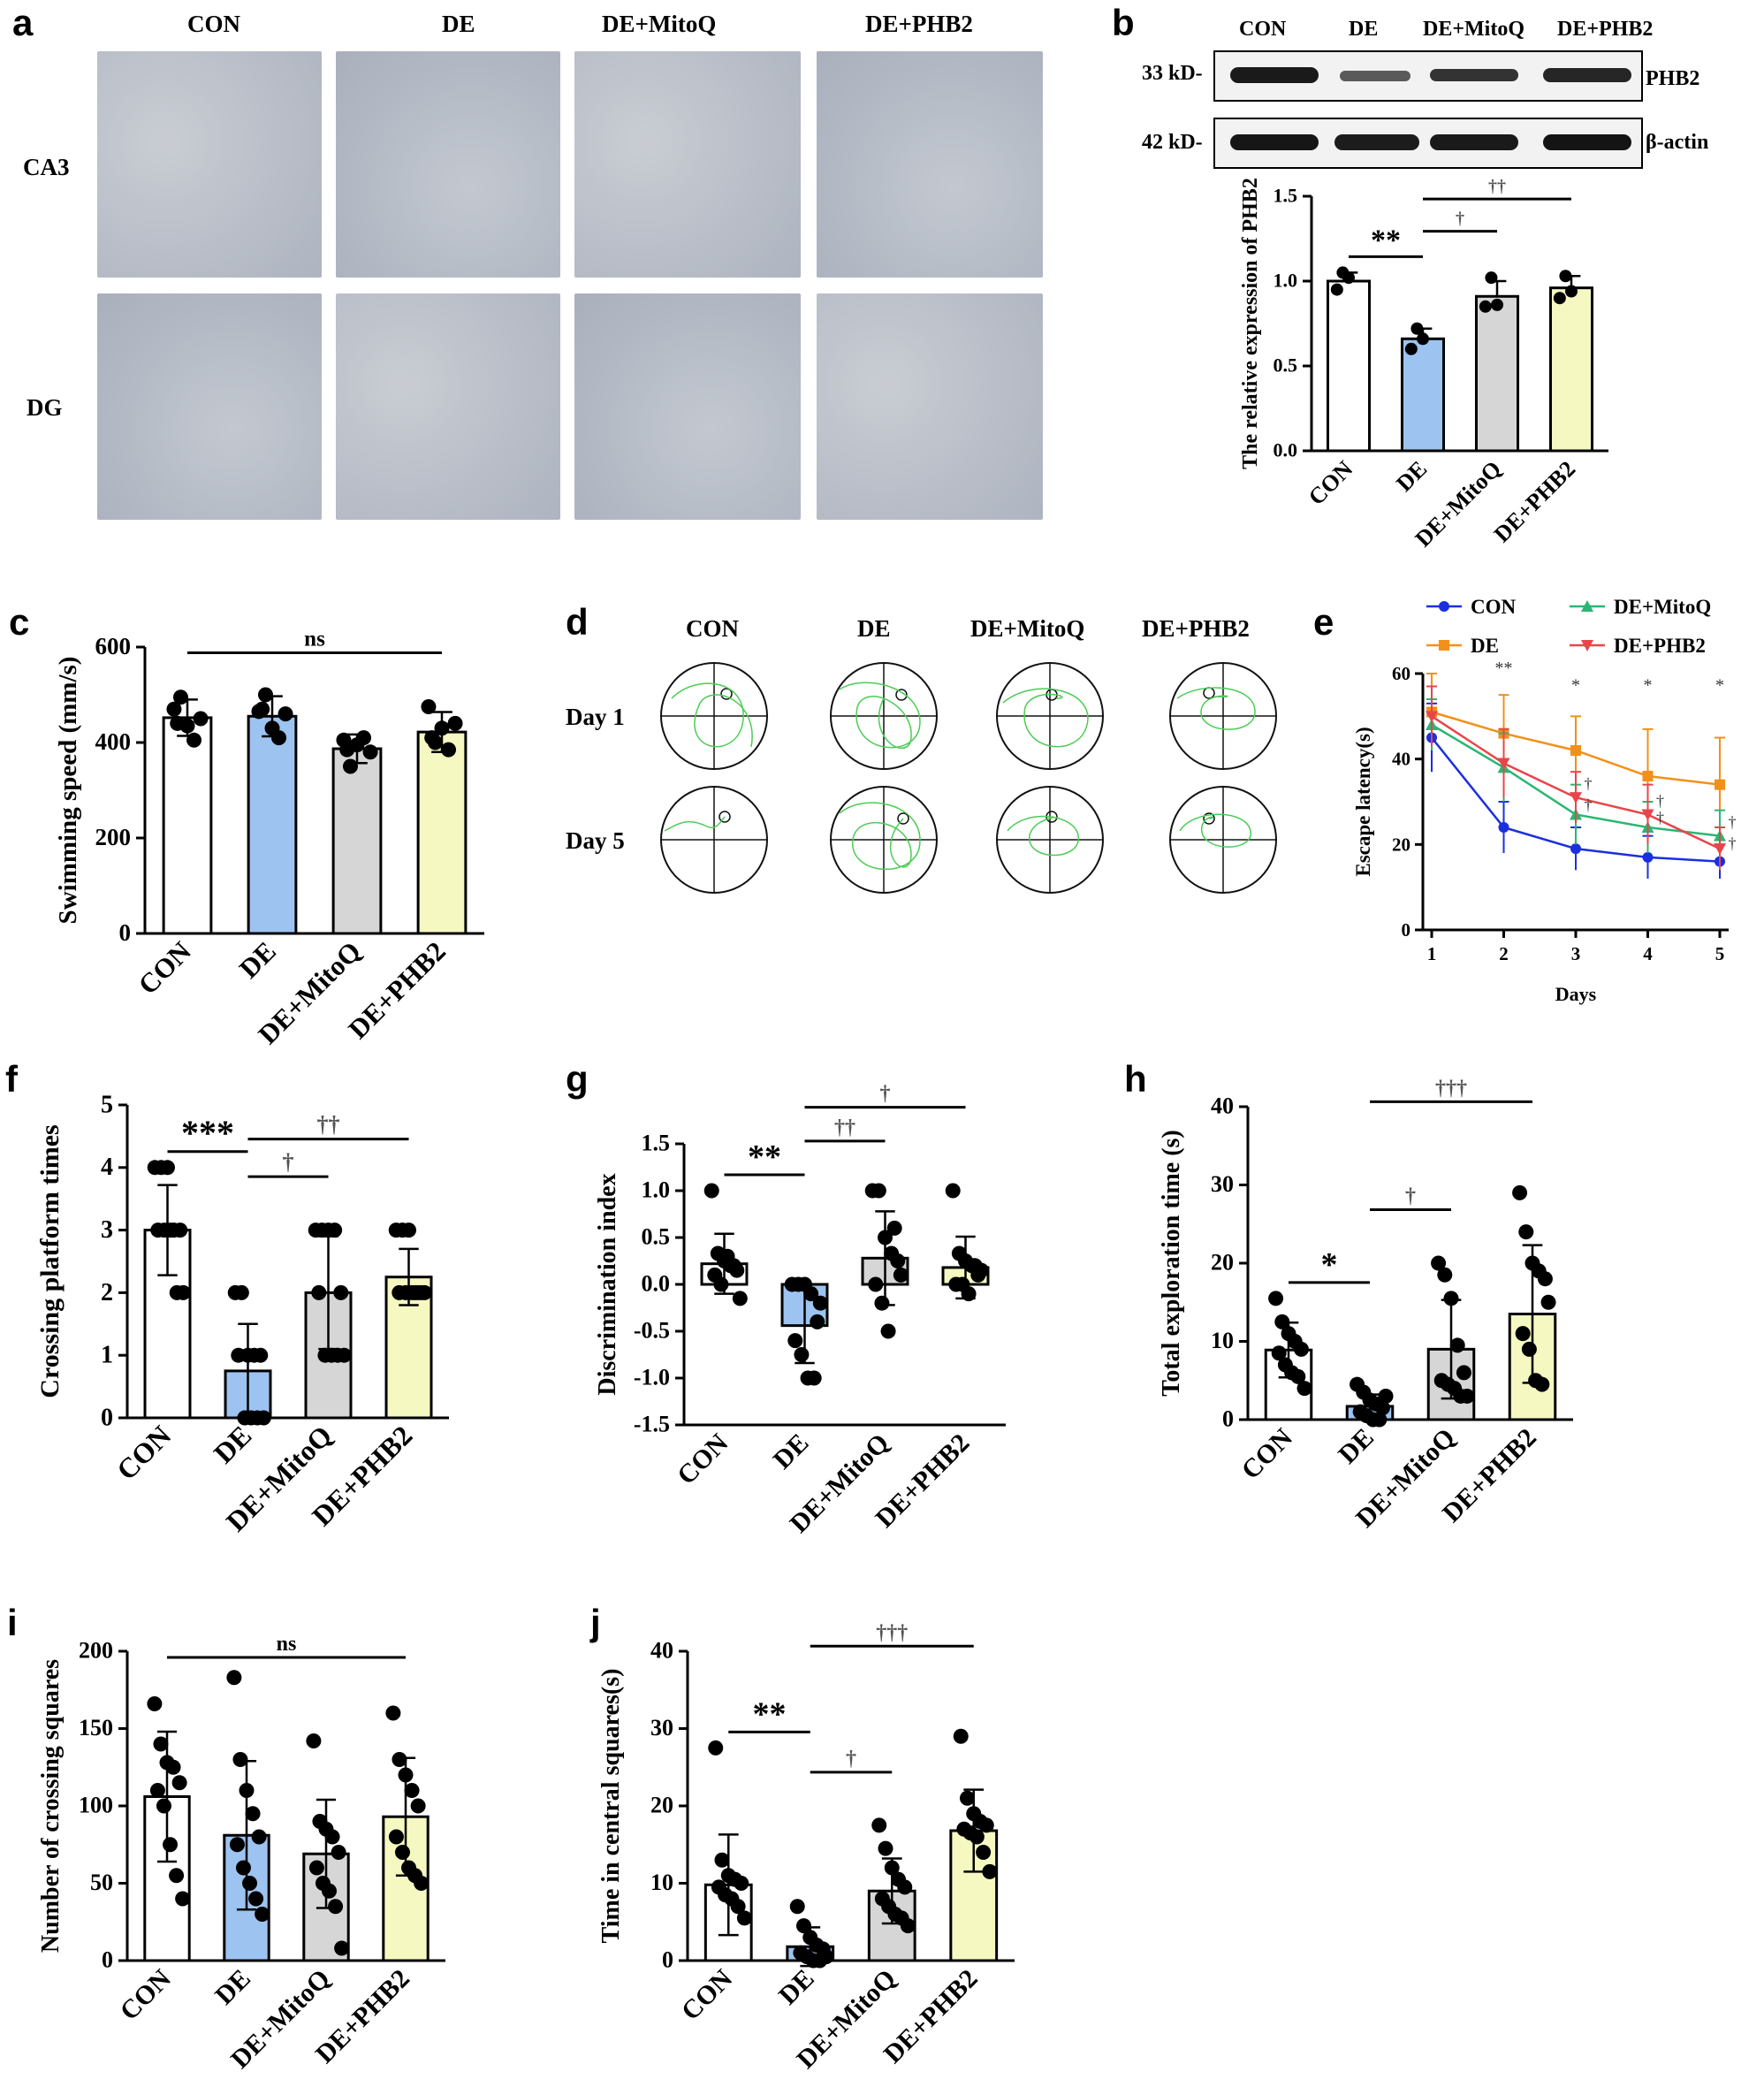  What do you see at coordinates (1677, 142) in the screenshot?
I see `b-protein-actin: β-actin` at bounding box center [1677, 142].